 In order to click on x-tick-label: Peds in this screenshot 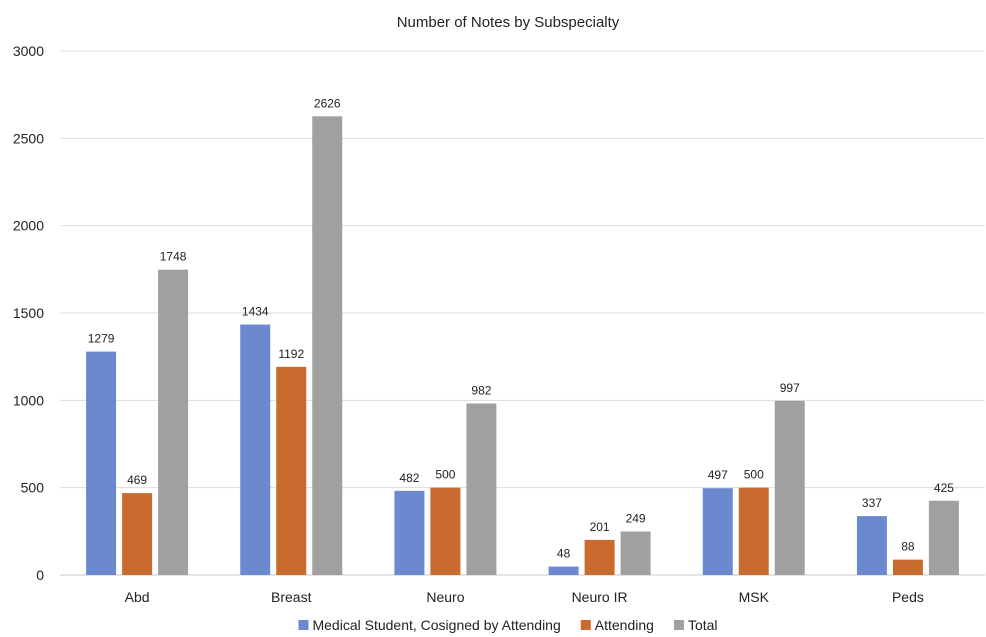, I will do `click(908, 597)`.